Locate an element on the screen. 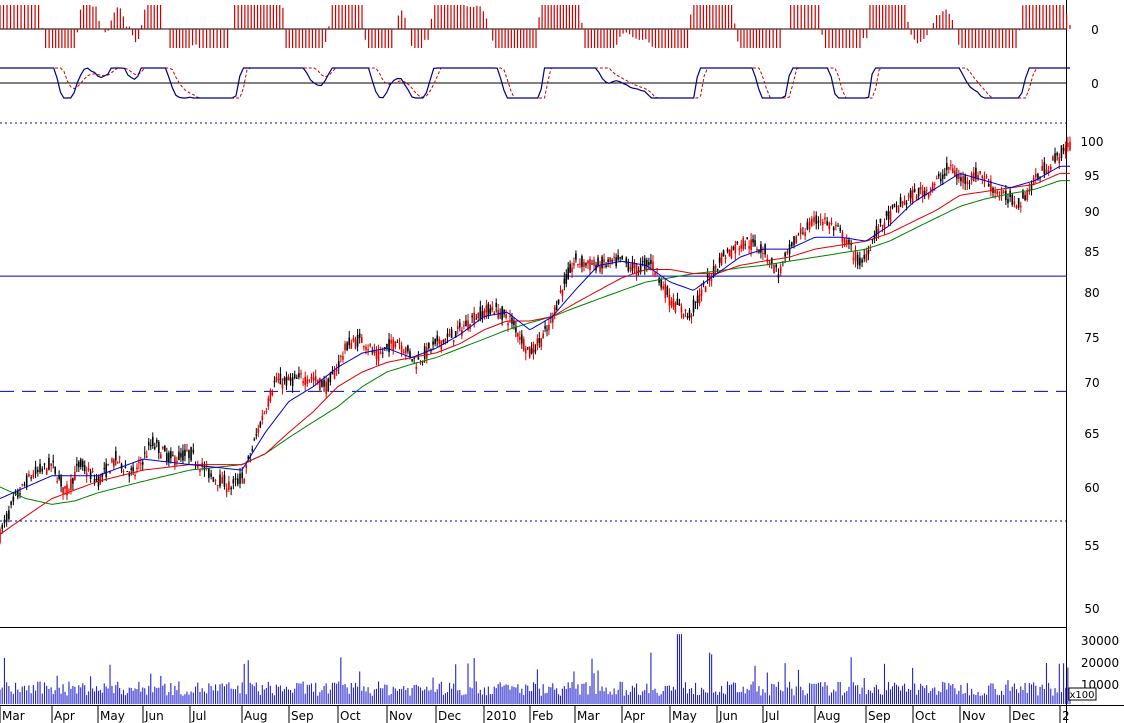  oscillator-panel is located at coordinates (535, 83).